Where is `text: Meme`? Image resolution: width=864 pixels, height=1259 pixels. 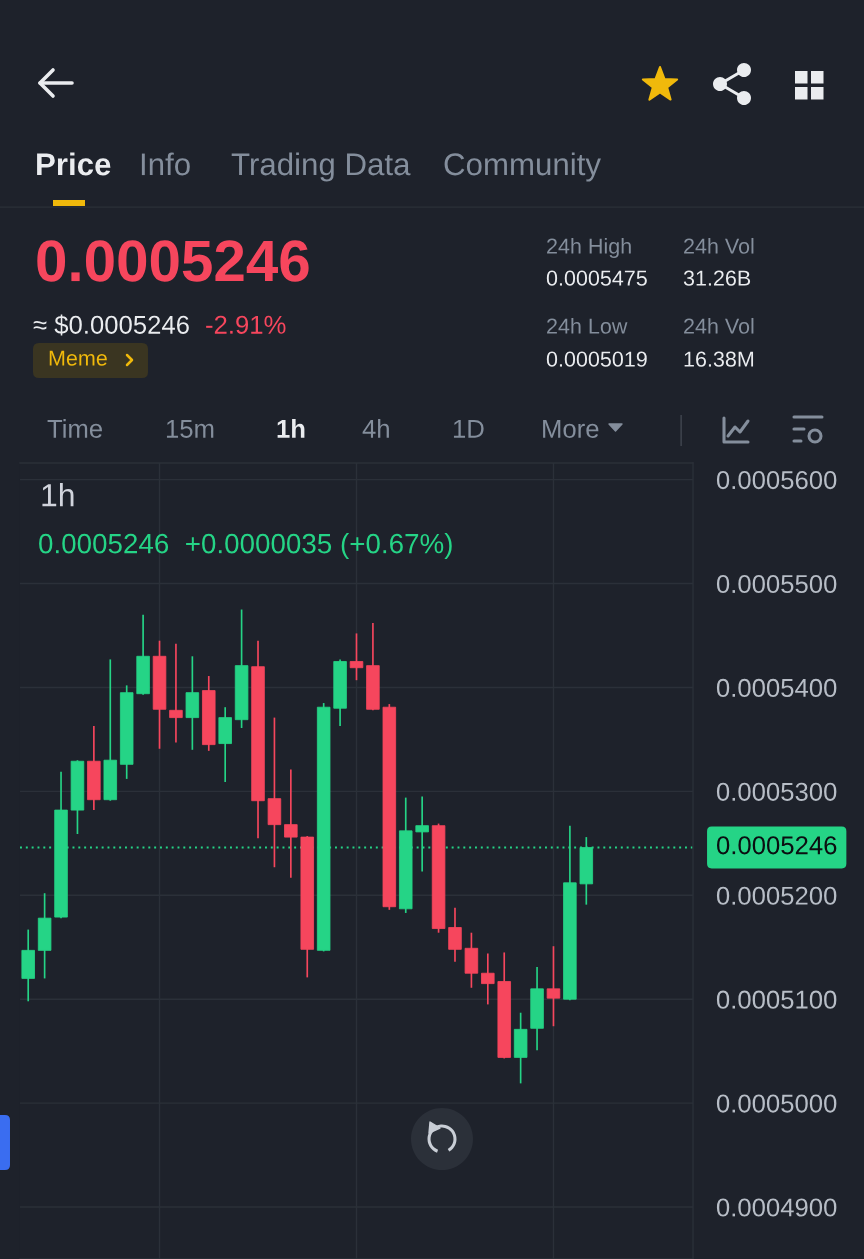
text: Meme is located at coordinates (78, 358).